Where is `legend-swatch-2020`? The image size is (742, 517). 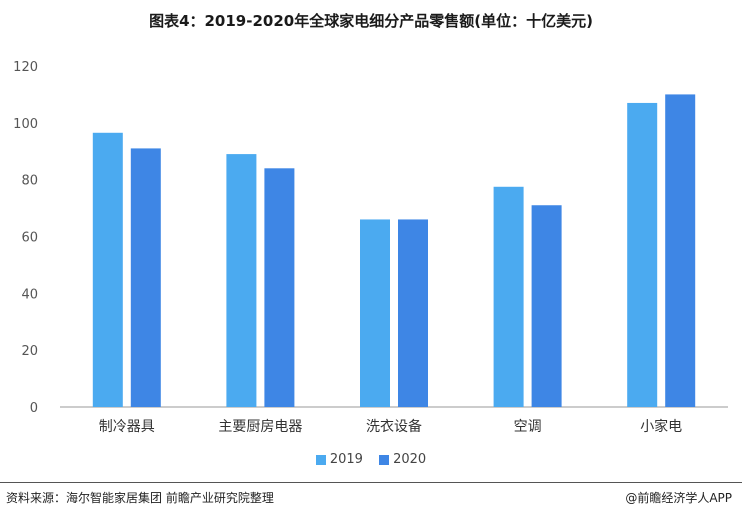 legend-swatch-2020 is located at coordinates (384, 459).